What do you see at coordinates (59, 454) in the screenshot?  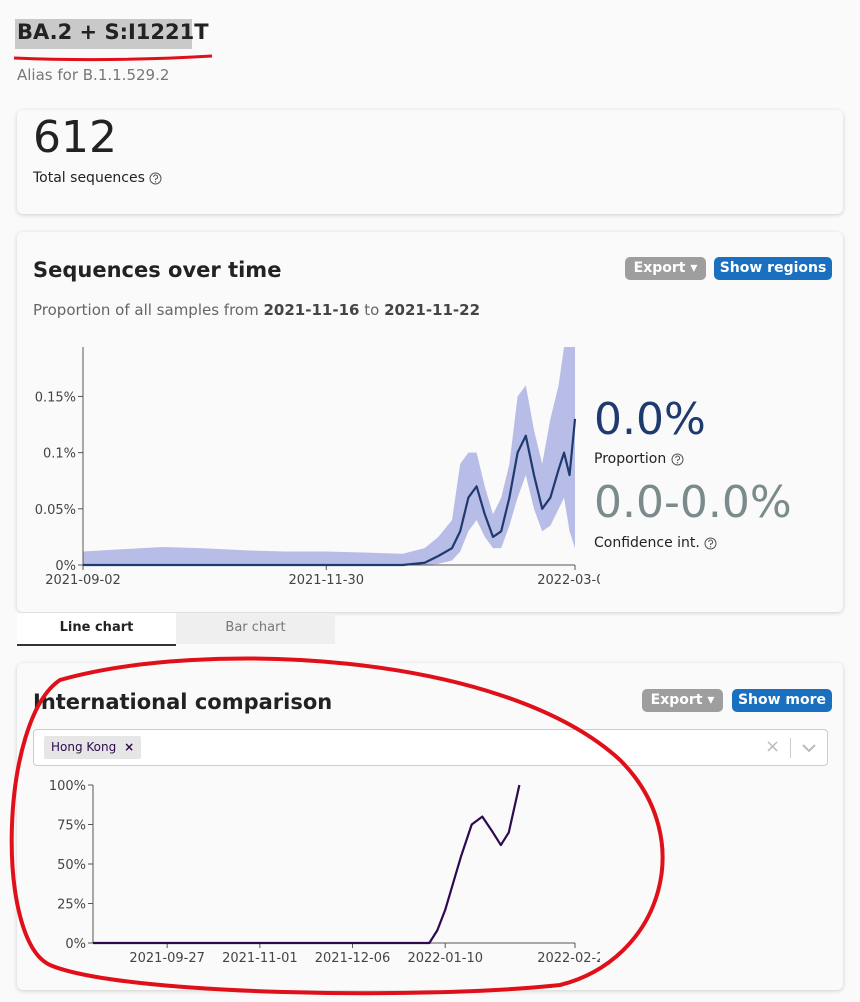 I see `y-tick-label: 0.1%` at bounding box center [59, 454].